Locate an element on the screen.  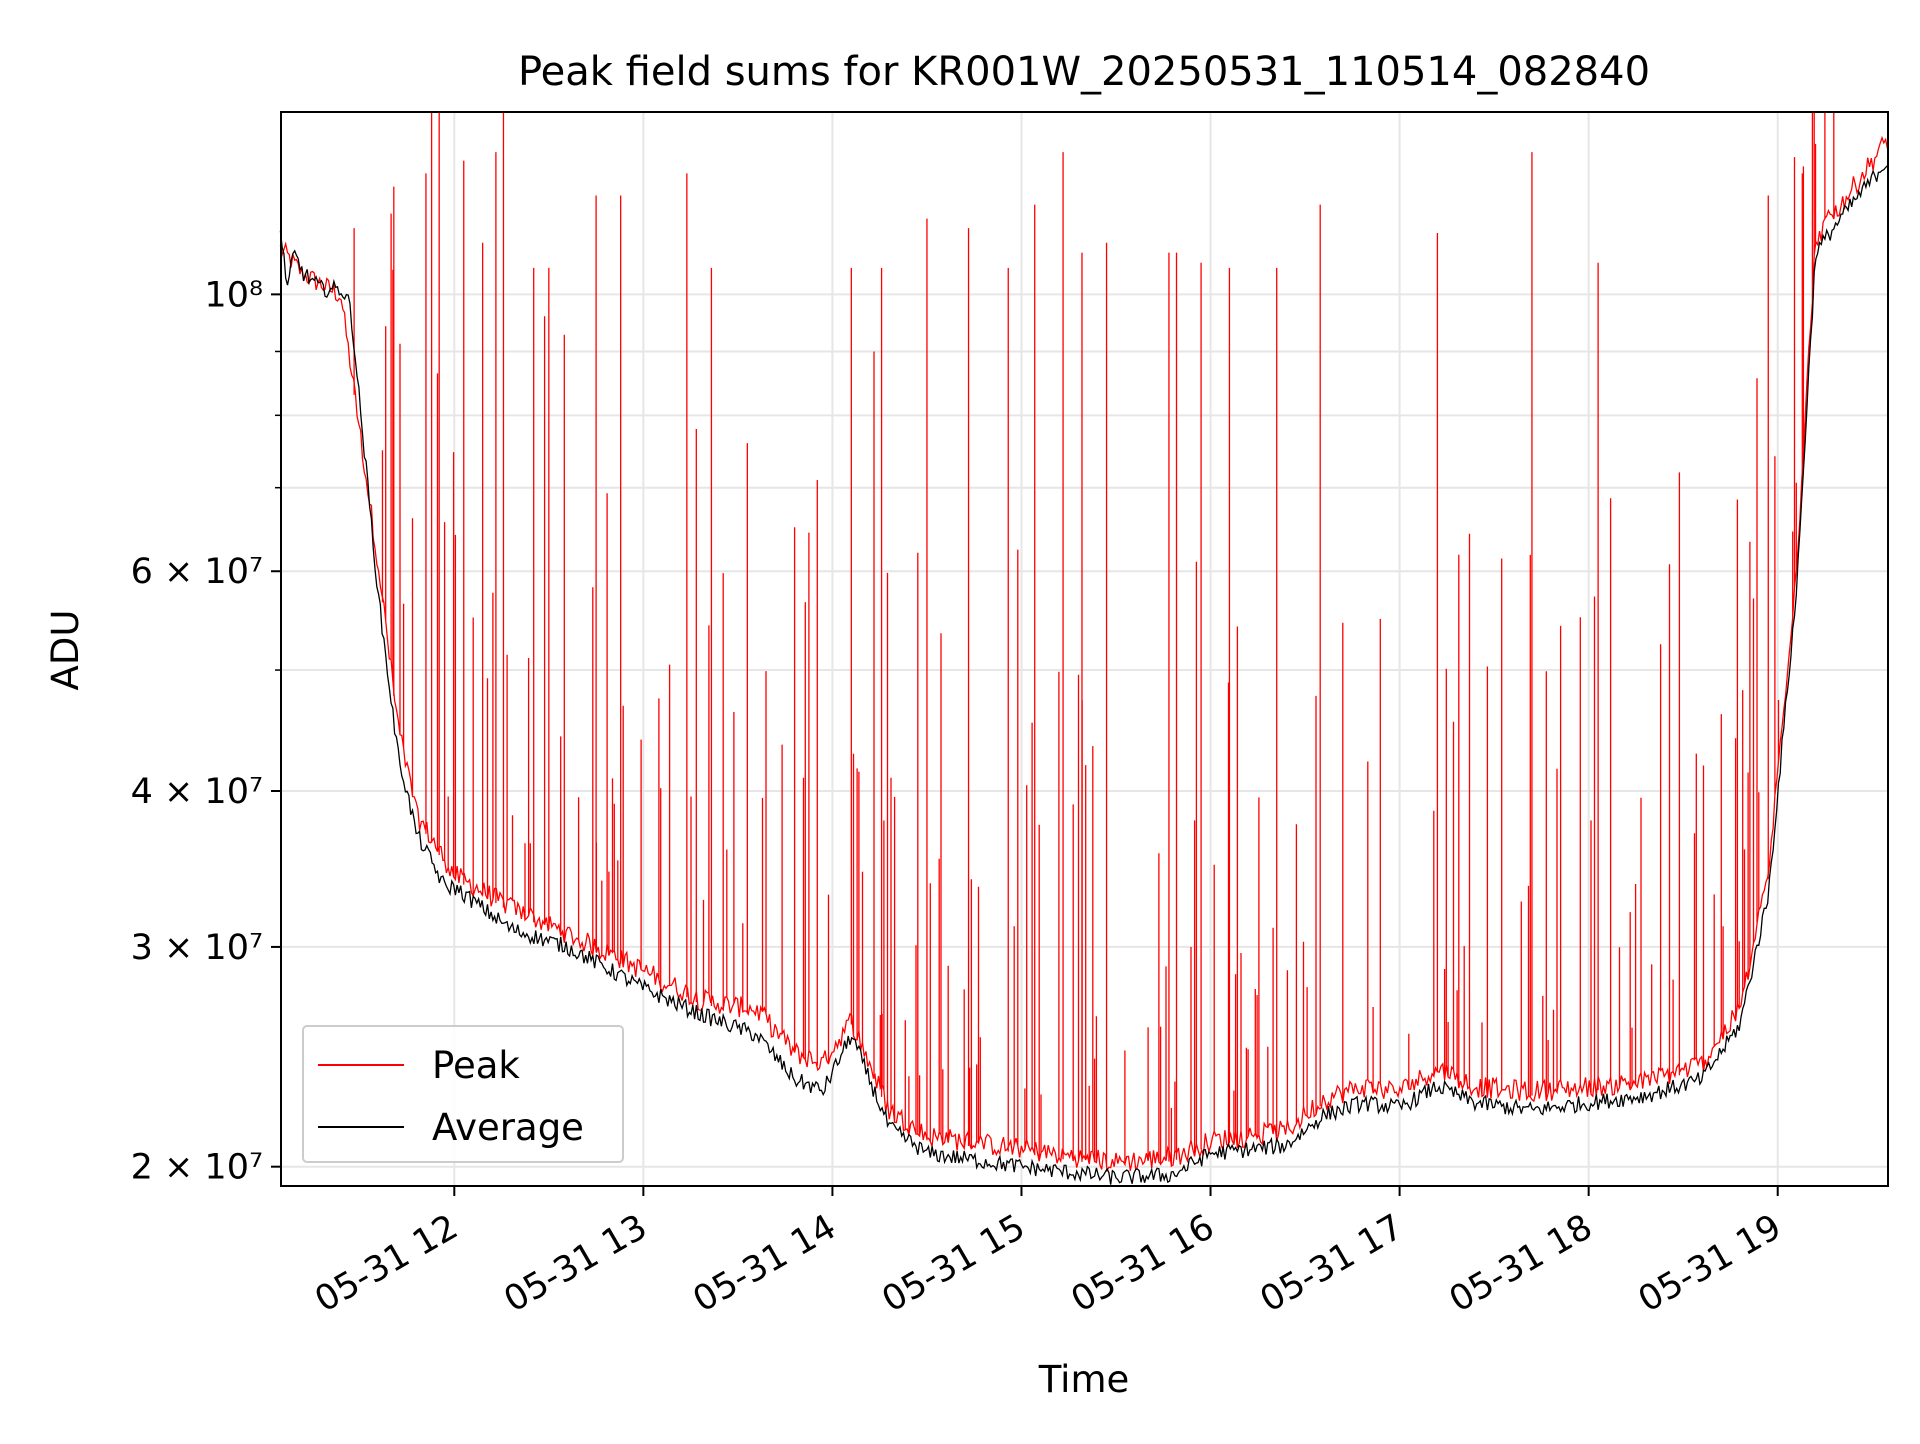
x-tick-label: 05-31 13 is located at coordinates (576, 1263).